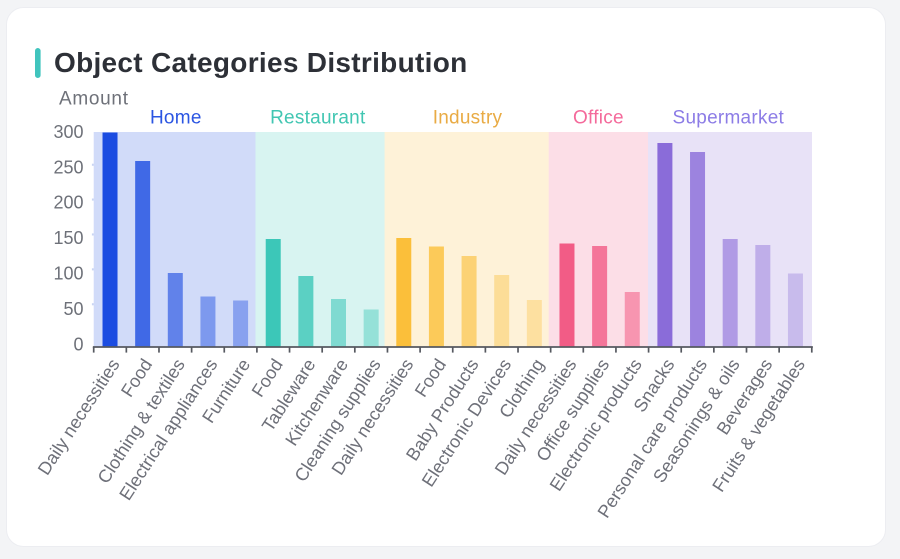 The height and width of the screenshot is (559, 900). Describe the element at coordinates (68, 167) in the screenshot. I see `svg-text: 250` at that location.